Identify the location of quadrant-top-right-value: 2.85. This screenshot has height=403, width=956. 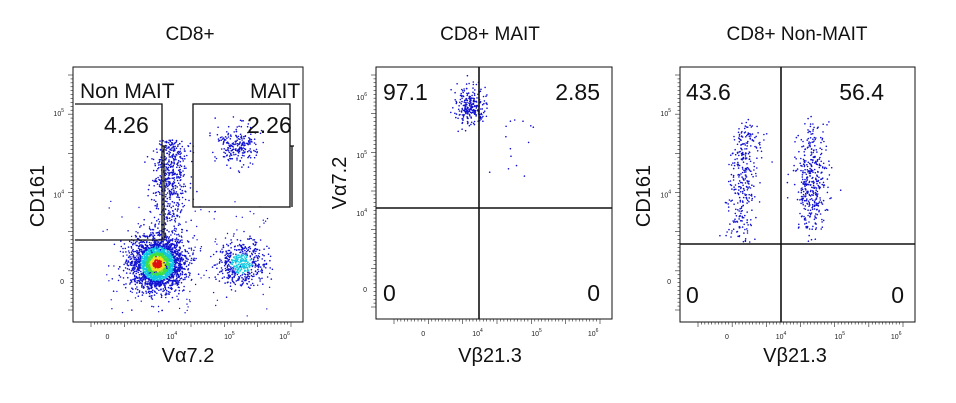
(577, 92).